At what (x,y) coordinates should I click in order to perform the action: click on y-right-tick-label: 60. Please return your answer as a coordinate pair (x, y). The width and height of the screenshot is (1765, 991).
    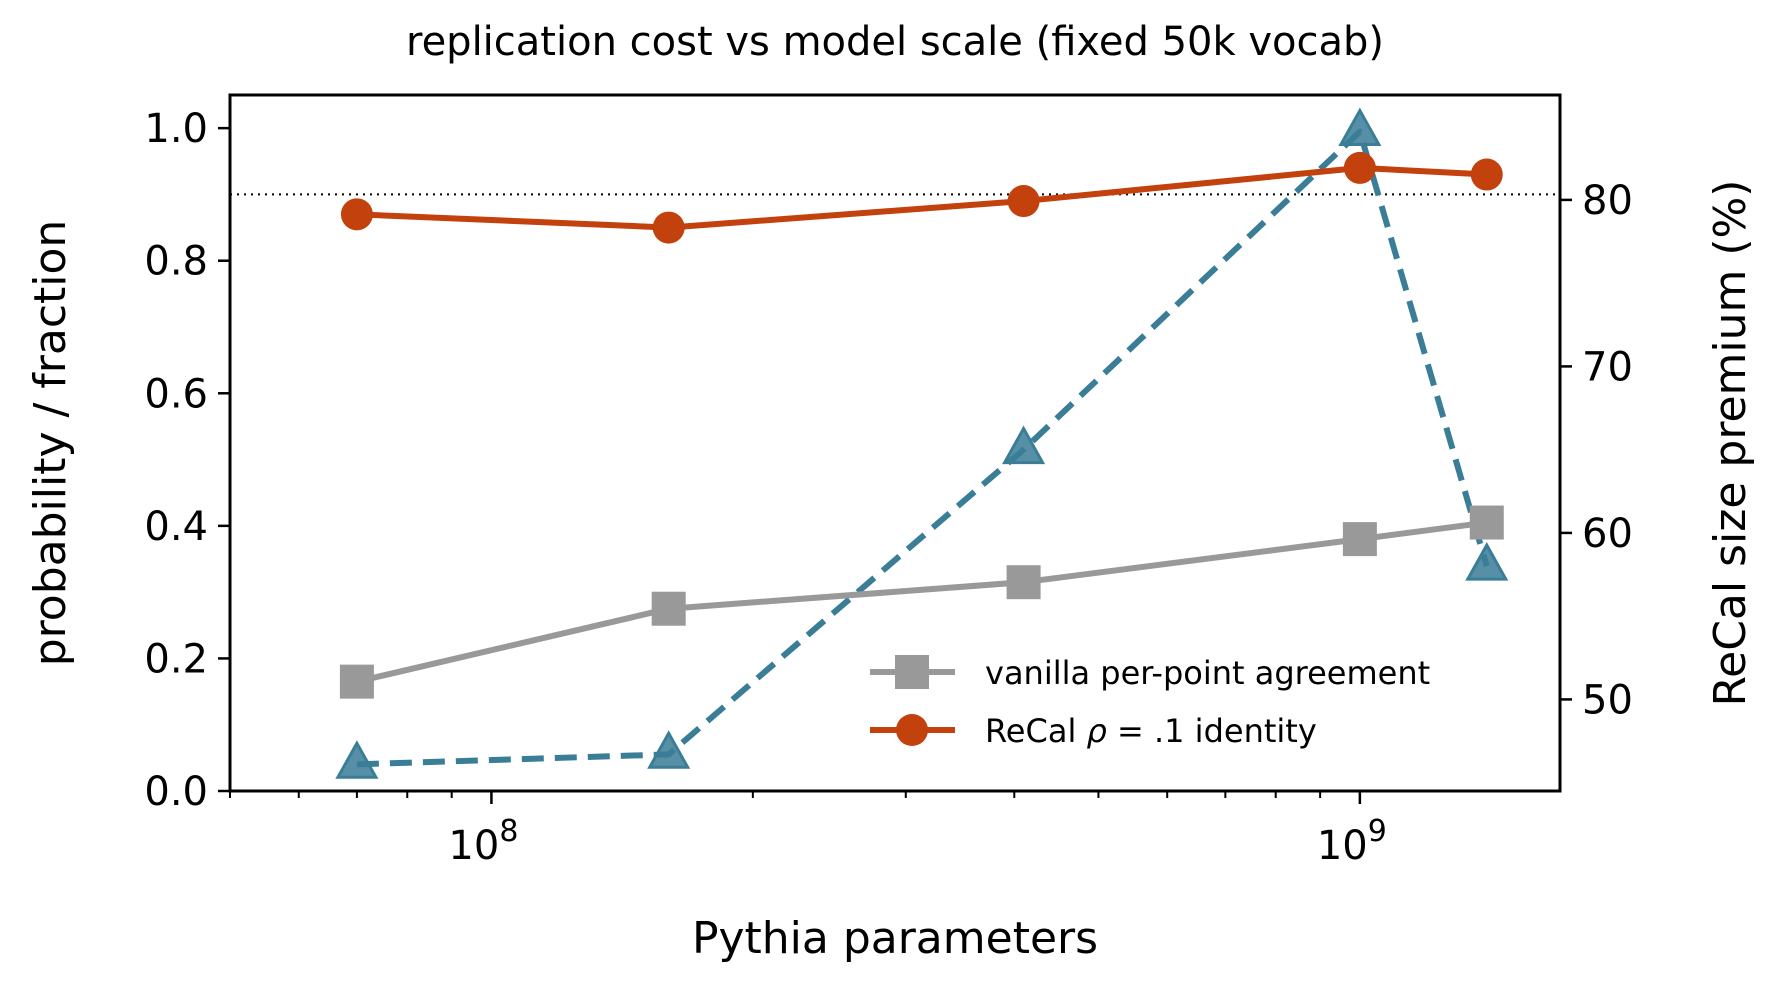
    Looking at the image, I should click on (1607, 534).